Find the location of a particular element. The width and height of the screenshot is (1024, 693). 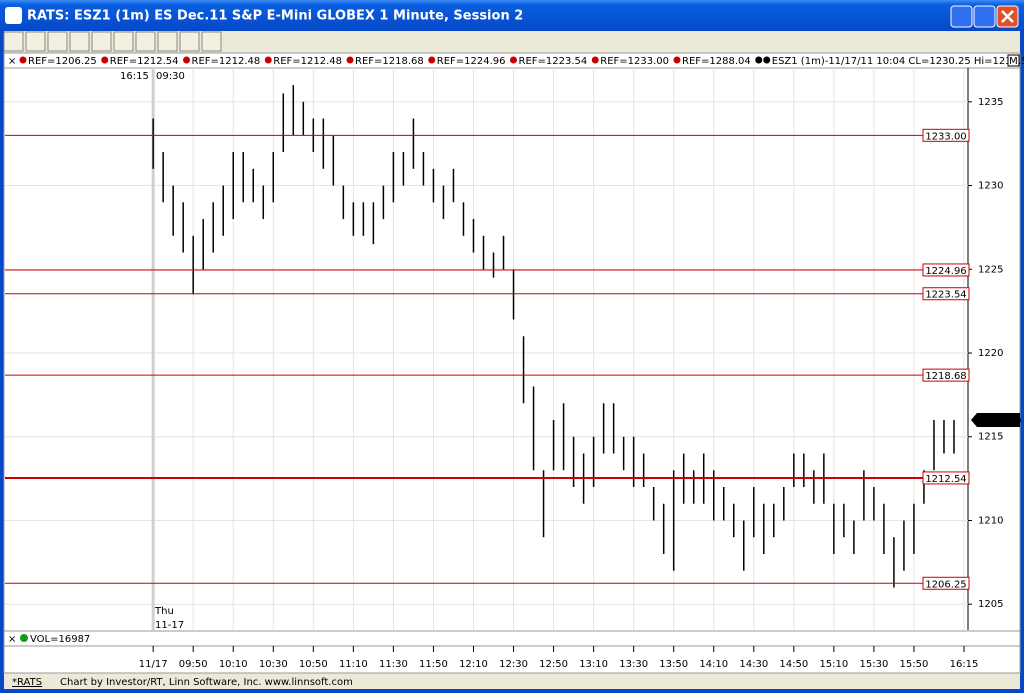

legend-close: × is located at coordinates (12, 61).